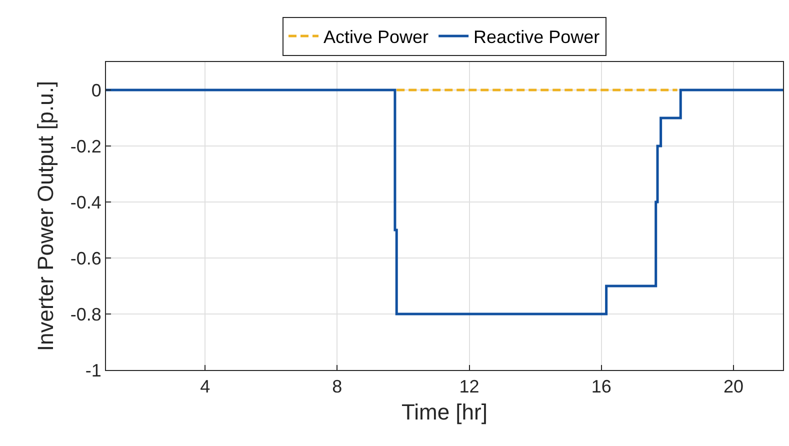 This screenshot has height=446, width=789. What do you see at coordinates (537, 37) in the screenshot?
I see `legend-label: Reactive Power` at bounding box center [537, 37].